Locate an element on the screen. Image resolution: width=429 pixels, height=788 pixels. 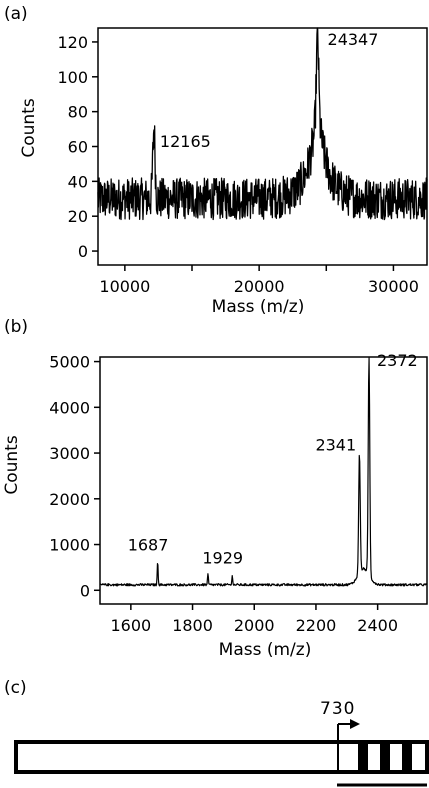
x-tick-label: 1600 is located at coordinates (130, 625).